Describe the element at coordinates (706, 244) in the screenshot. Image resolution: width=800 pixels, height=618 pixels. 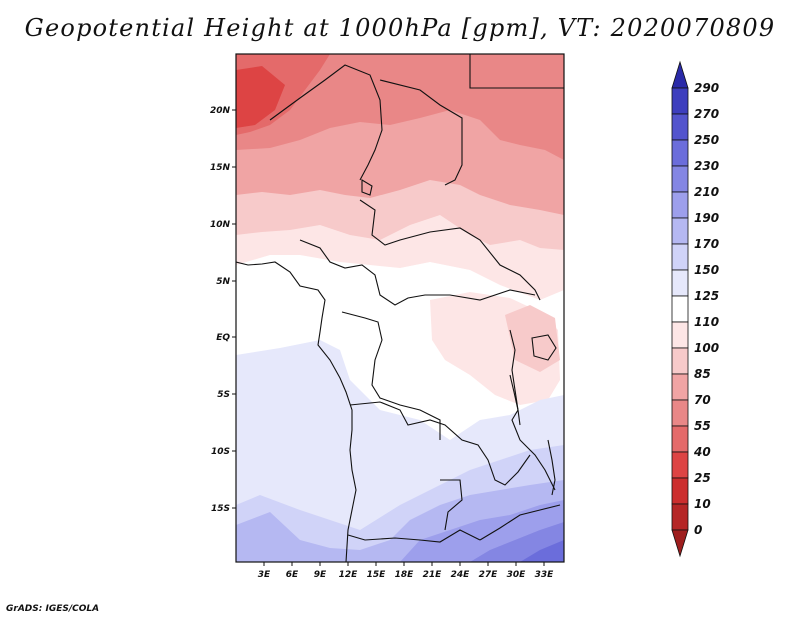
I see `colorbar-label: 170` at that location.